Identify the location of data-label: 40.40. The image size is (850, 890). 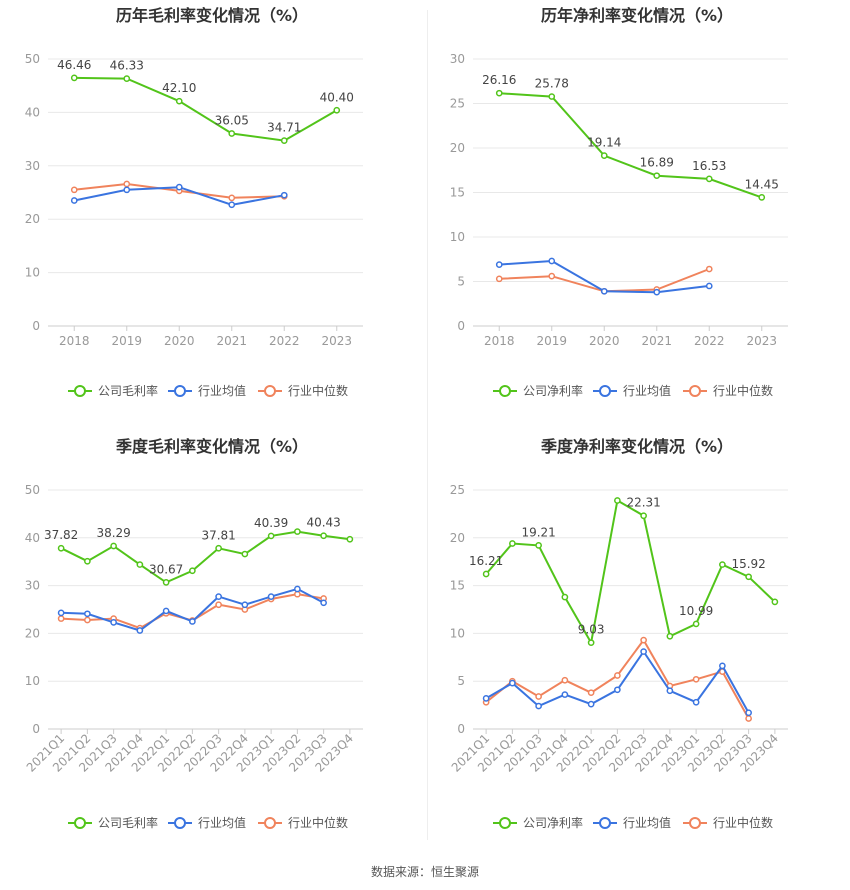
(337, 97).